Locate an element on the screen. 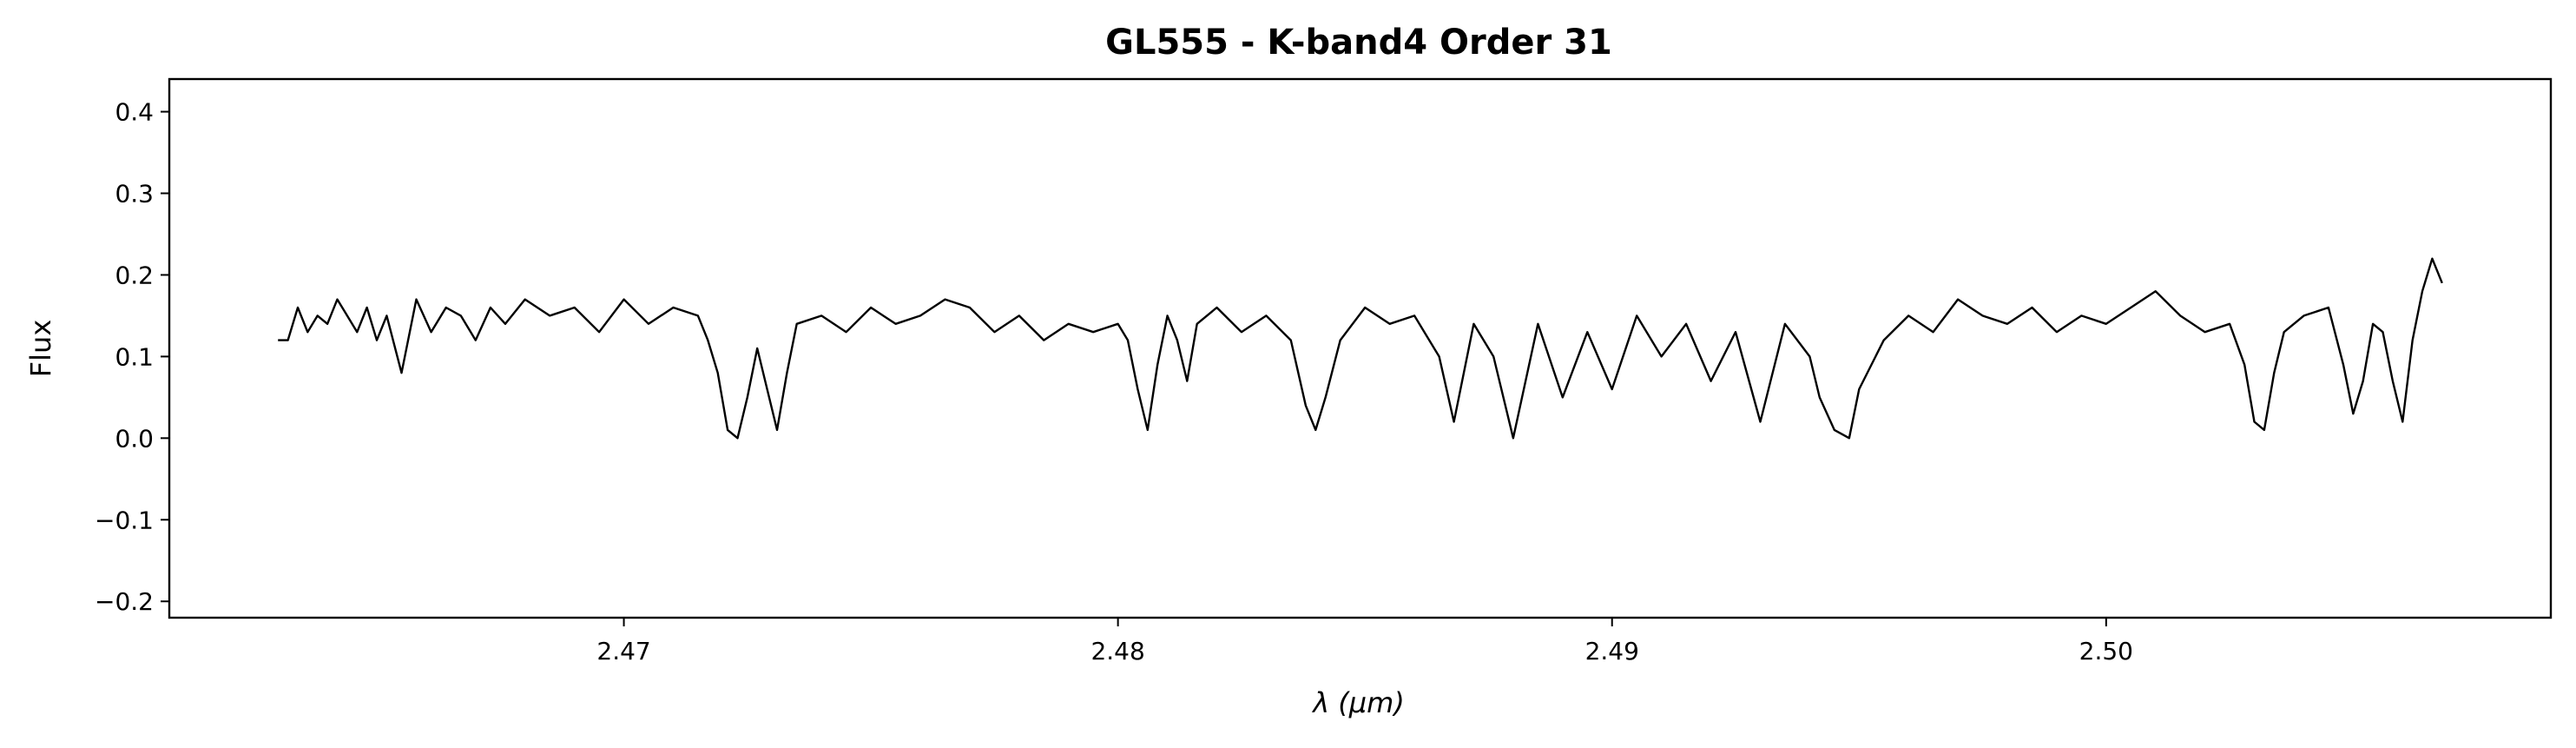 Image resolution: width=2576 pixels, height=748 pixels. chart-title: GL555 - K-band4 Order 31 is located at coordinates (1358, 43).